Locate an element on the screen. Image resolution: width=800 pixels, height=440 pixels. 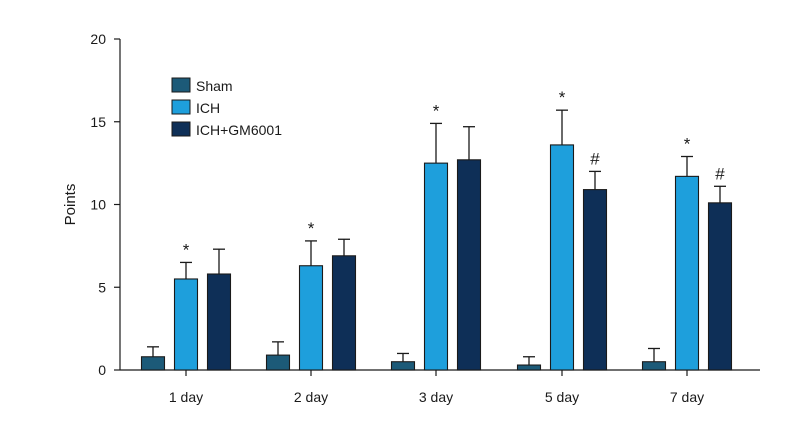
y-tick-label: 15 is located at coordinates (98, 122).